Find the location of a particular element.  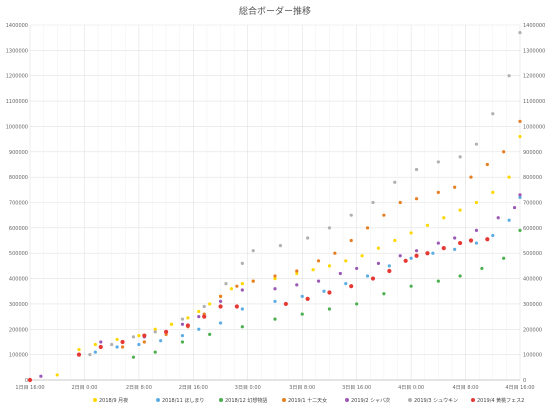

x-tick-label: 4日目 0:00 is located at coordinates (411, 388).